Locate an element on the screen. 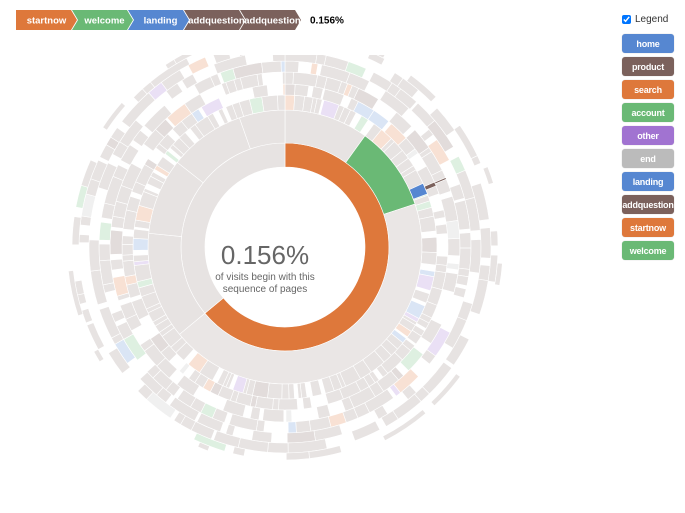  sunburst-arc-addquestion is located at coordinates (440, 181).